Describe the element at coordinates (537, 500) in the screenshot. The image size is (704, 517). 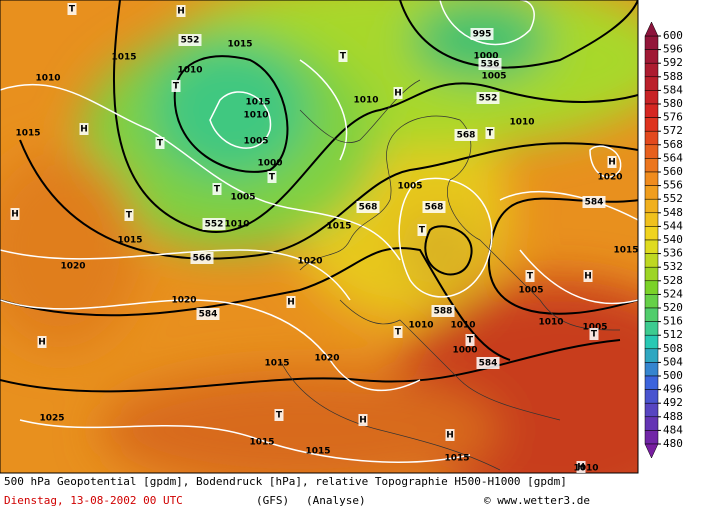
I see `footer-source: © www.wetter3.de` at that location.